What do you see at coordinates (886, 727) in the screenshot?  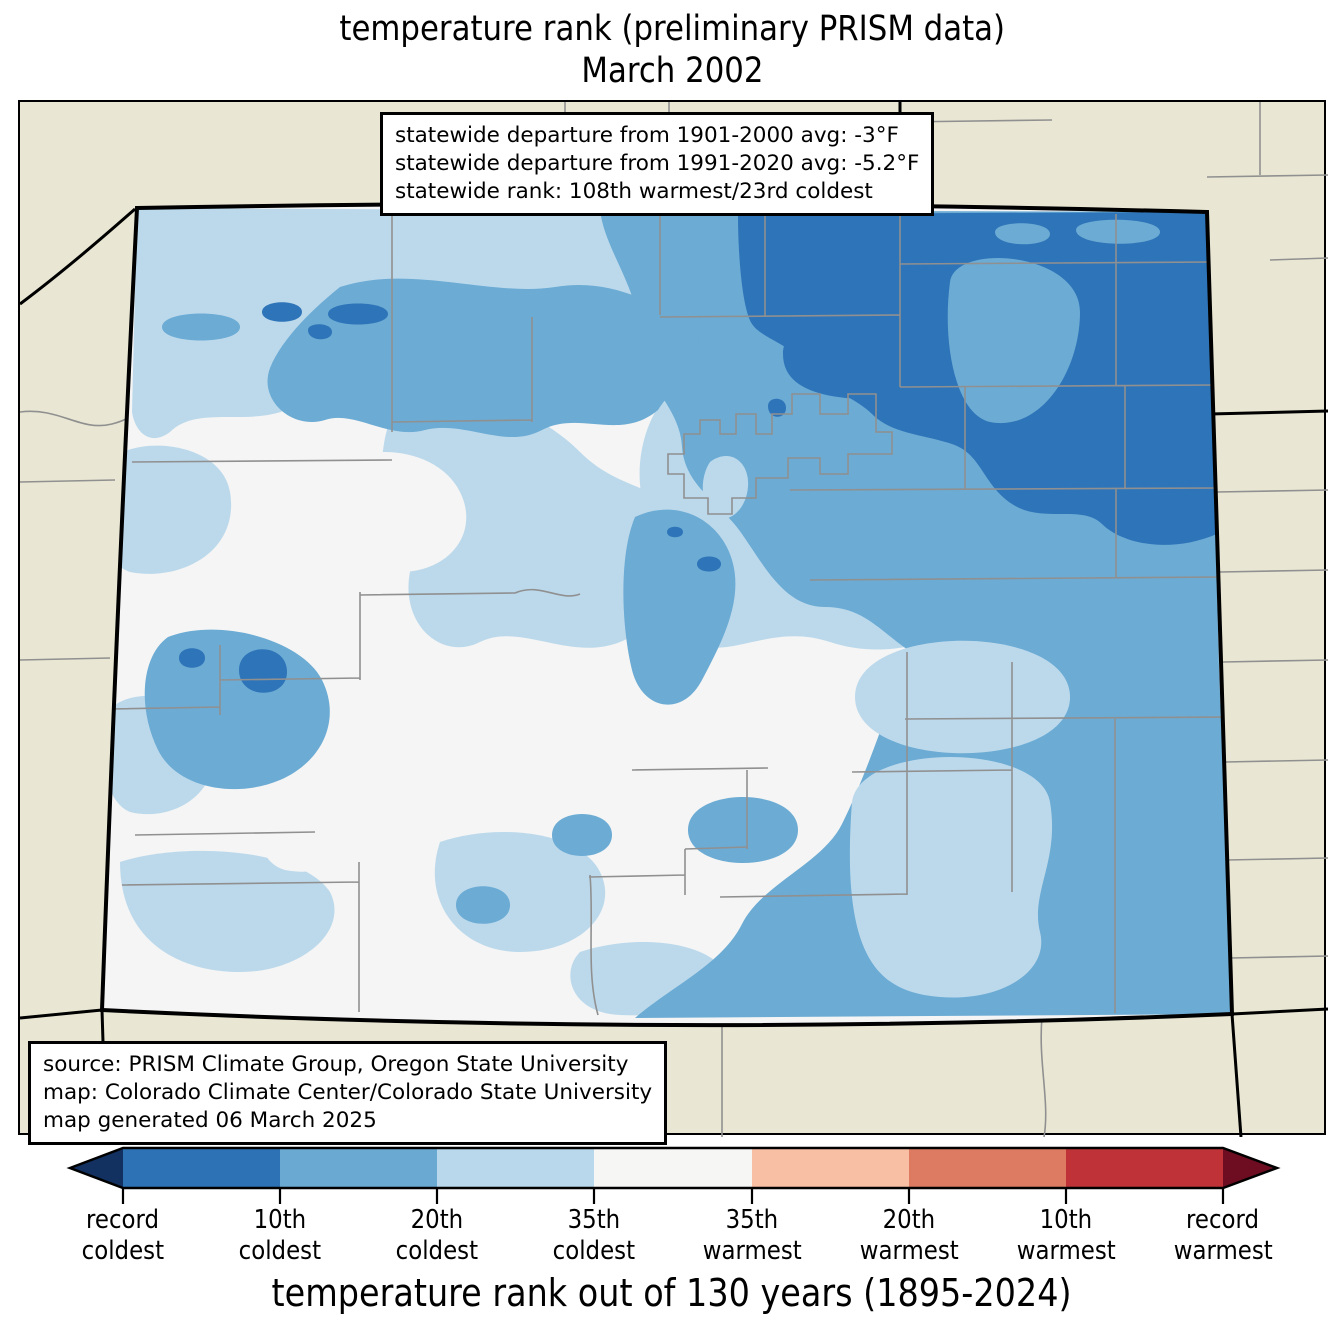 I see `light-patches` at bounding box center [886, 727].